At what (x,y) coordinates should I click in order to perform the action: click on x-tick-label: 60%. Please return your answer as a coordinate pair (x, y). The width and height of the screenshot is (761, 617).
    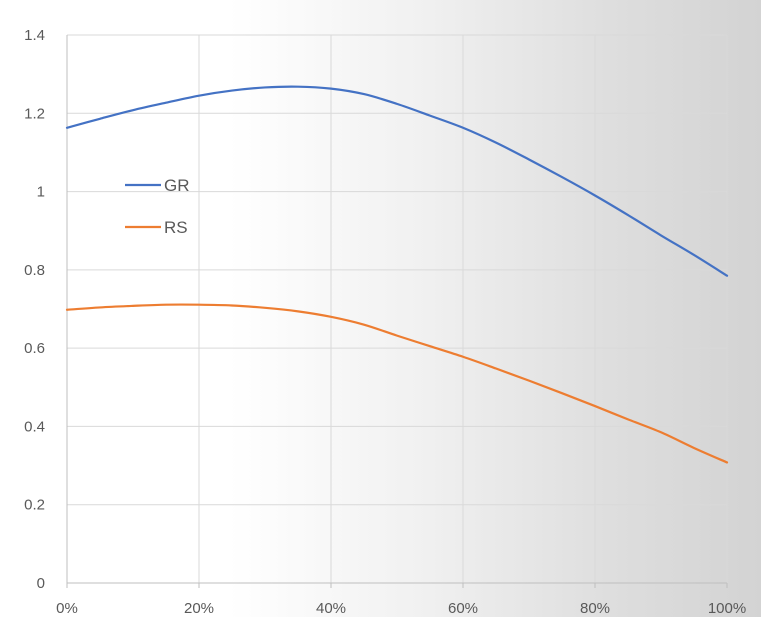
    Looking at the image, I should click on (463, 608).